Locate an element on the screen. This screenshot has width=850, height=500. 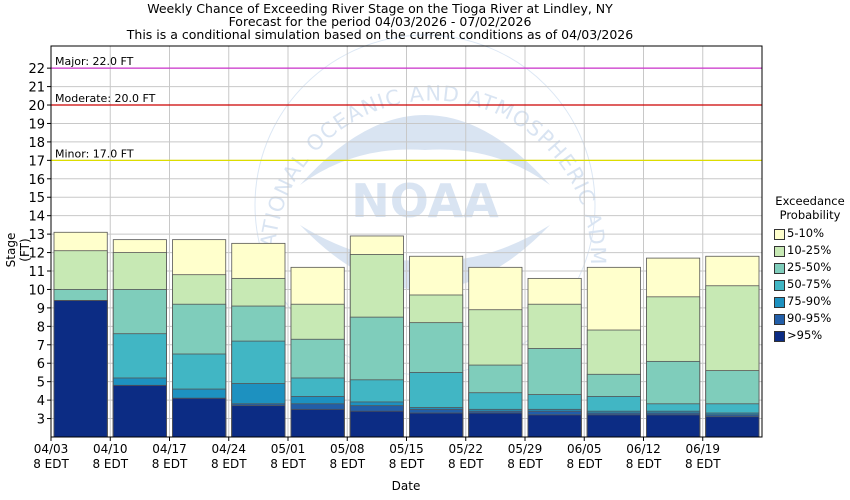
x-tick-label-date: 06/05 is located at coordinates (584, 449).